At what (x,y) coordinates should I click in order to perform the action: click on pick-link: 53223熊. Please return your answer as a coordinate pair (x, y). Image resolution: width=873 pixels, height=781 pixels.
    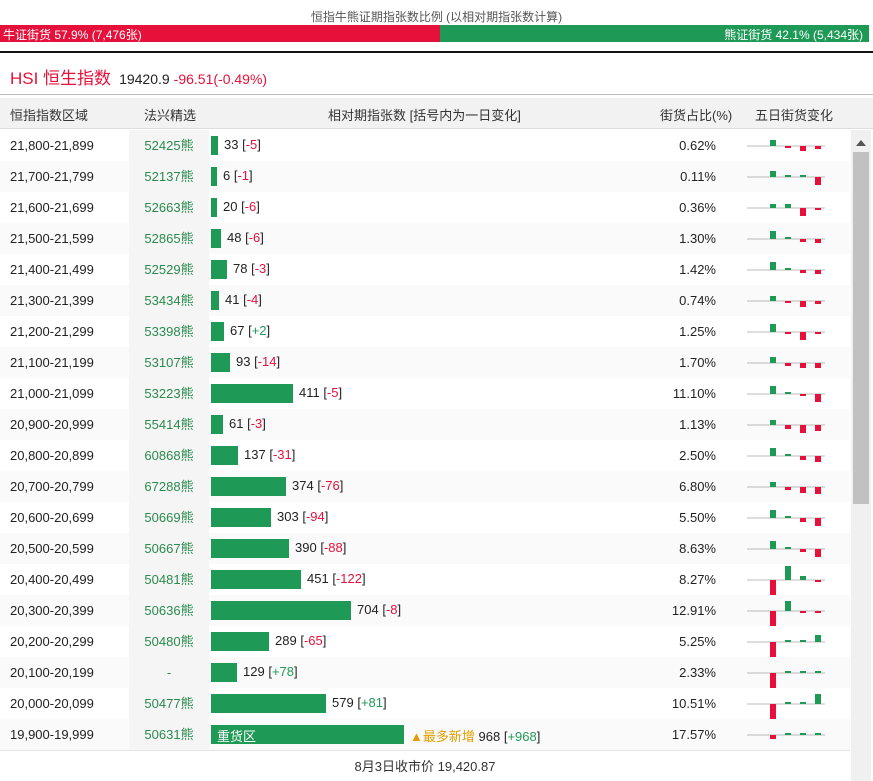
    Looking at the image, I should click on (169, 393).